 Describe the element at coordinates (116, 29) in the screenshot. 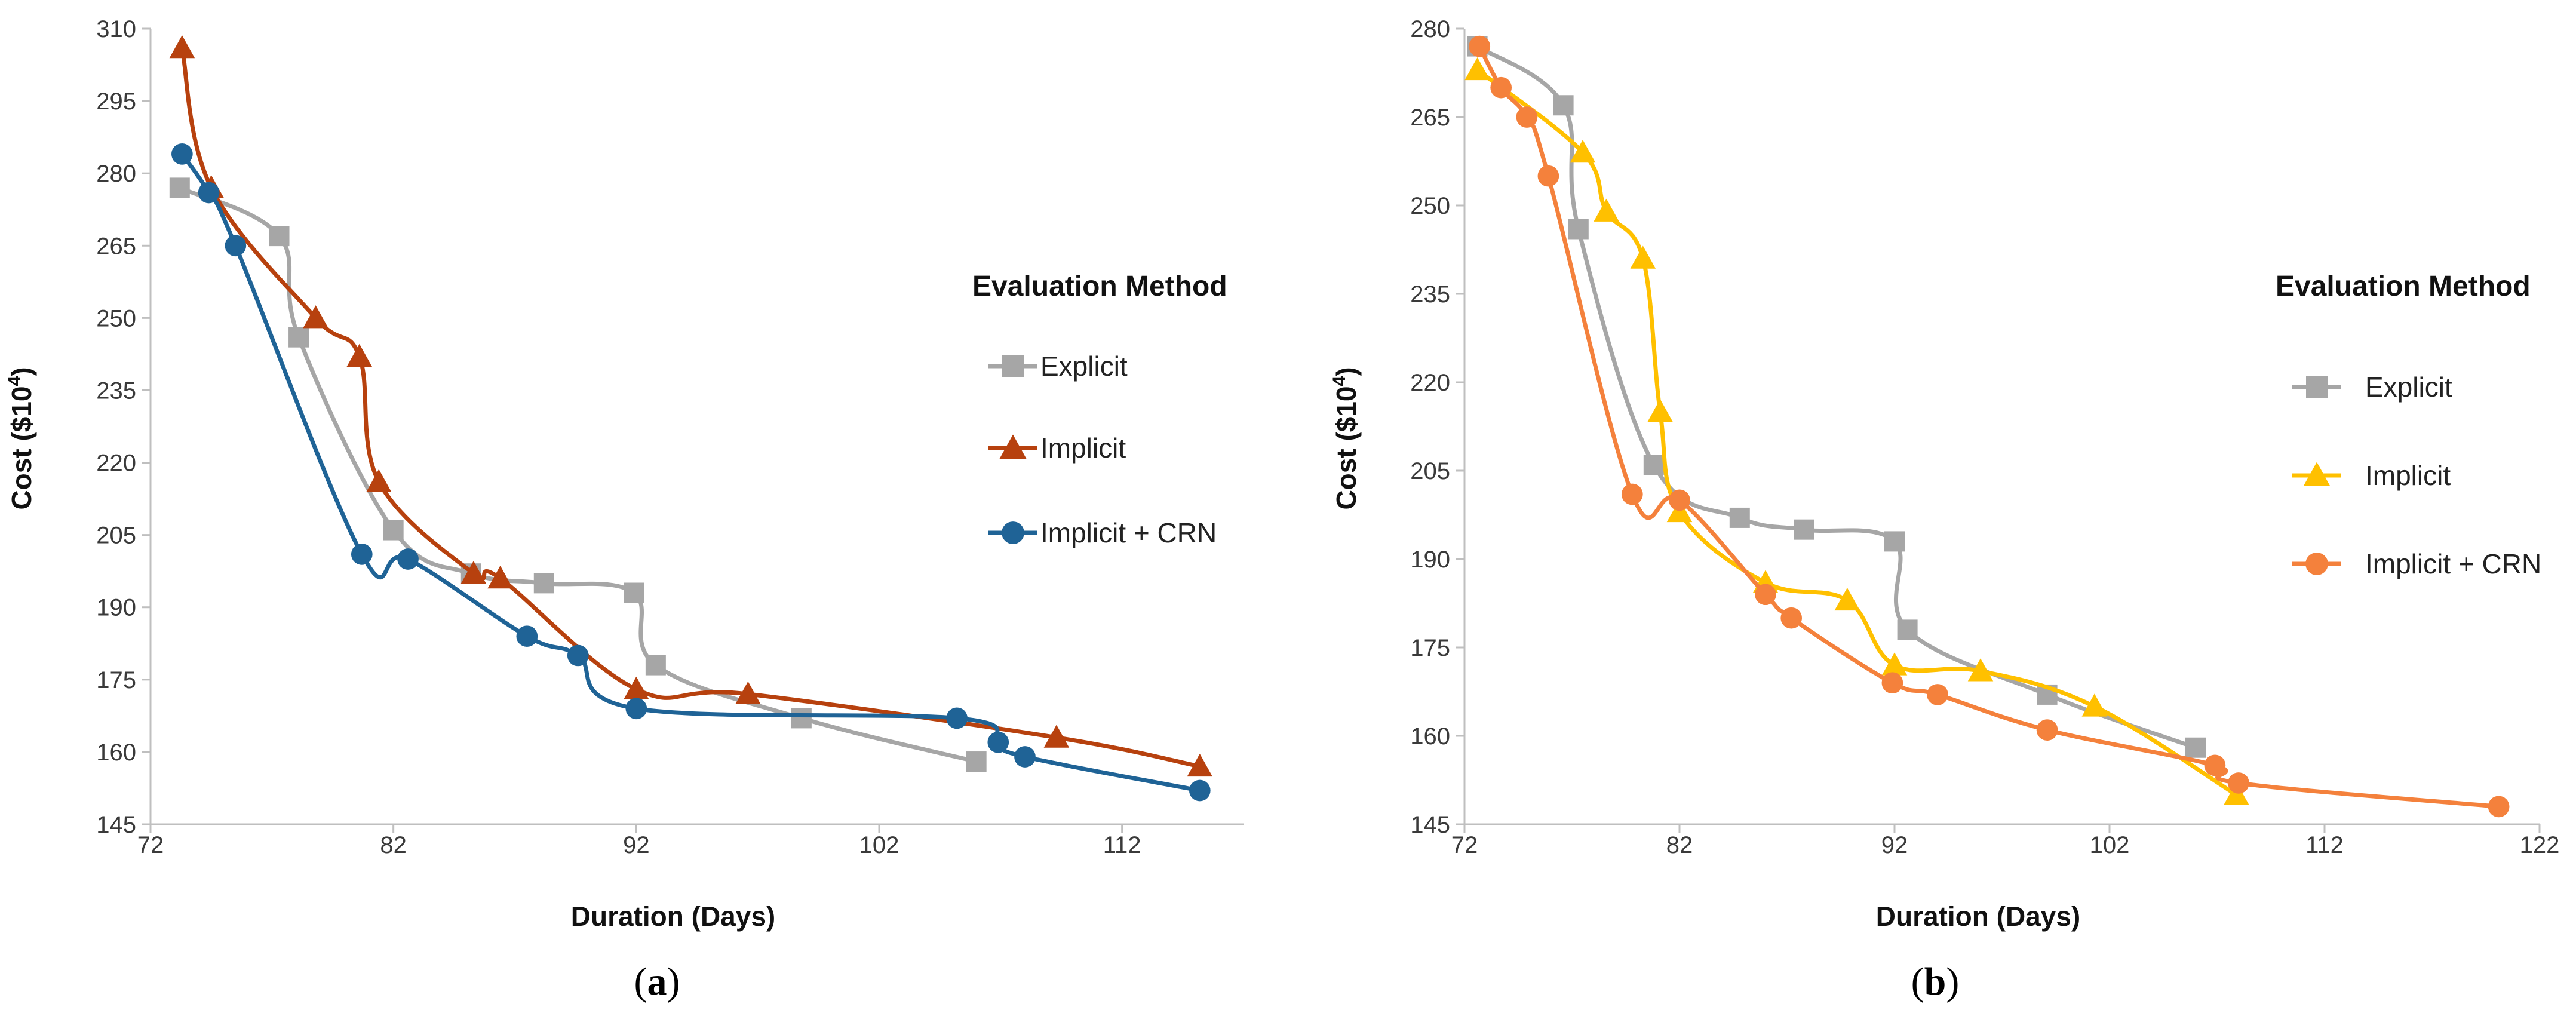

I see `y-tick-label: 310` at that location.